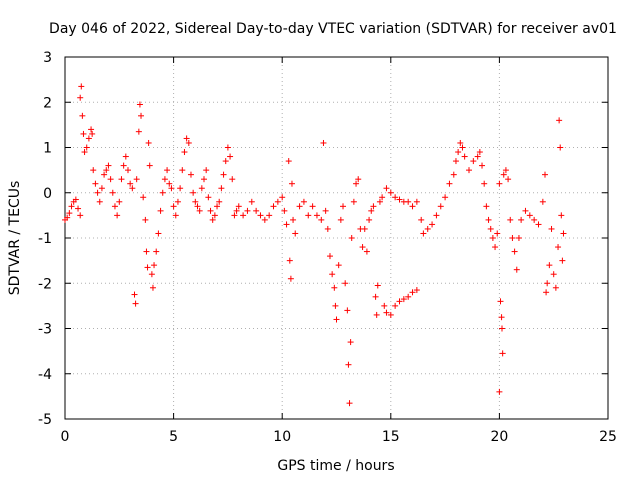 This screenshot has height=480, width=640. Describe the element at coordinates (173, 437) in the screenshot. I see `x-tick-label: 5` at that location.